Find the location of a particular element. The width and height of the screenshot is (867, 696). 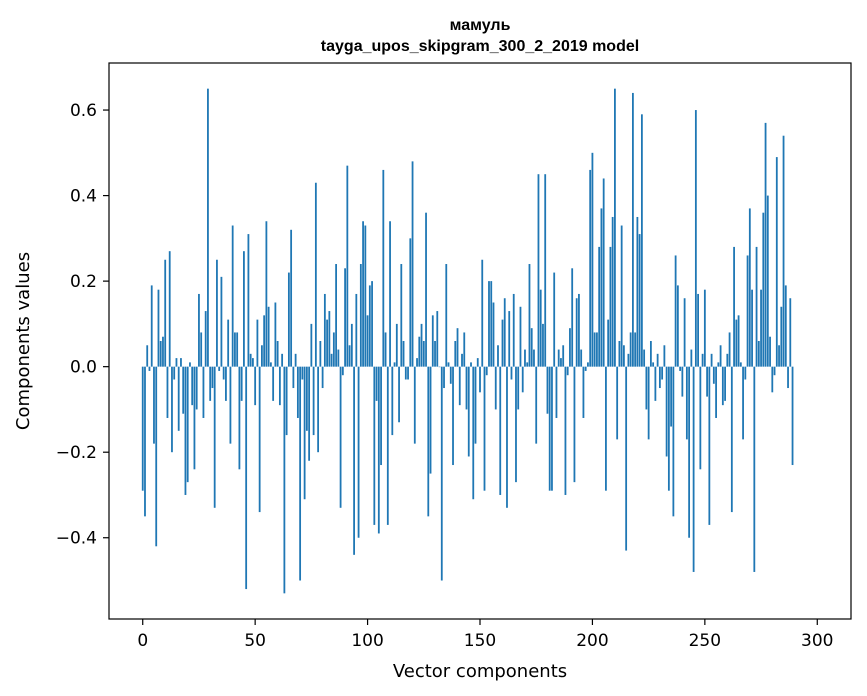

x-tick-label: 150 is located at coordinates (480, 641).